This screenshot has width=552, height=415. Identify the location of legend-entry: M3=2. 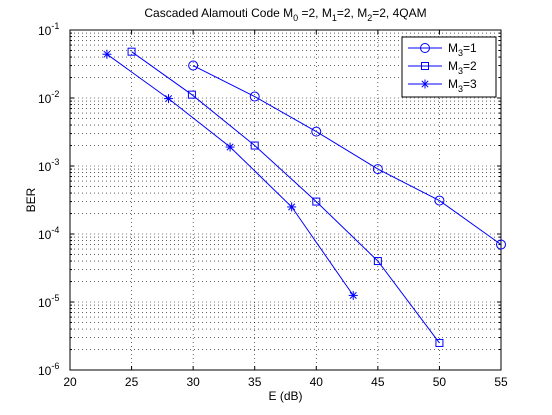
(442, 67).